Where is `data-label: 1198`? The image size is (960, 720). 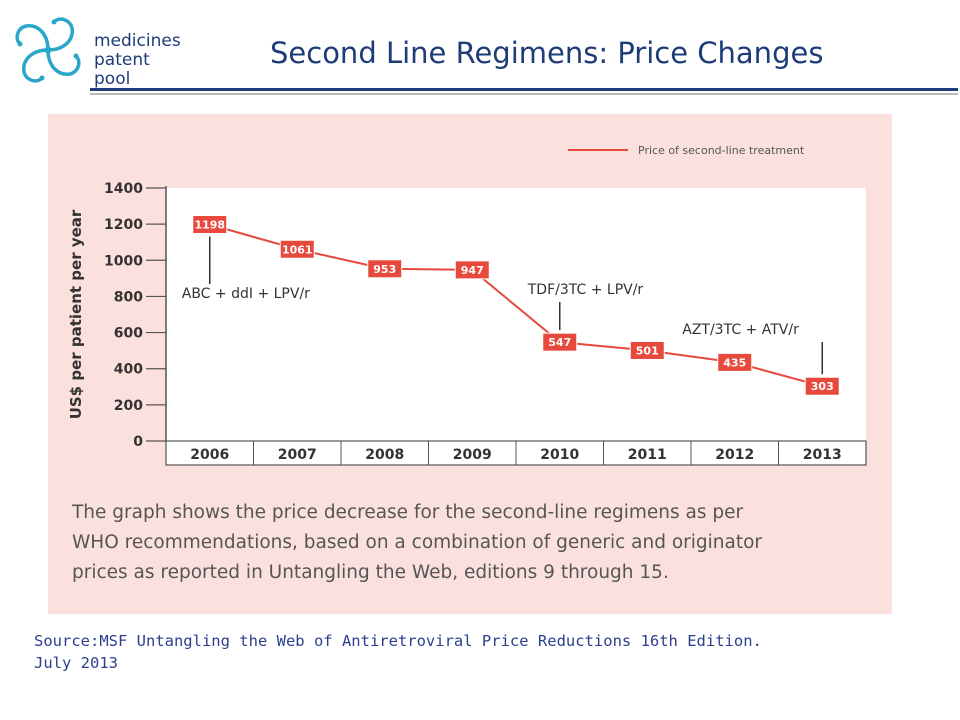
data-label: 1198 is located at coordinates (209, 225).